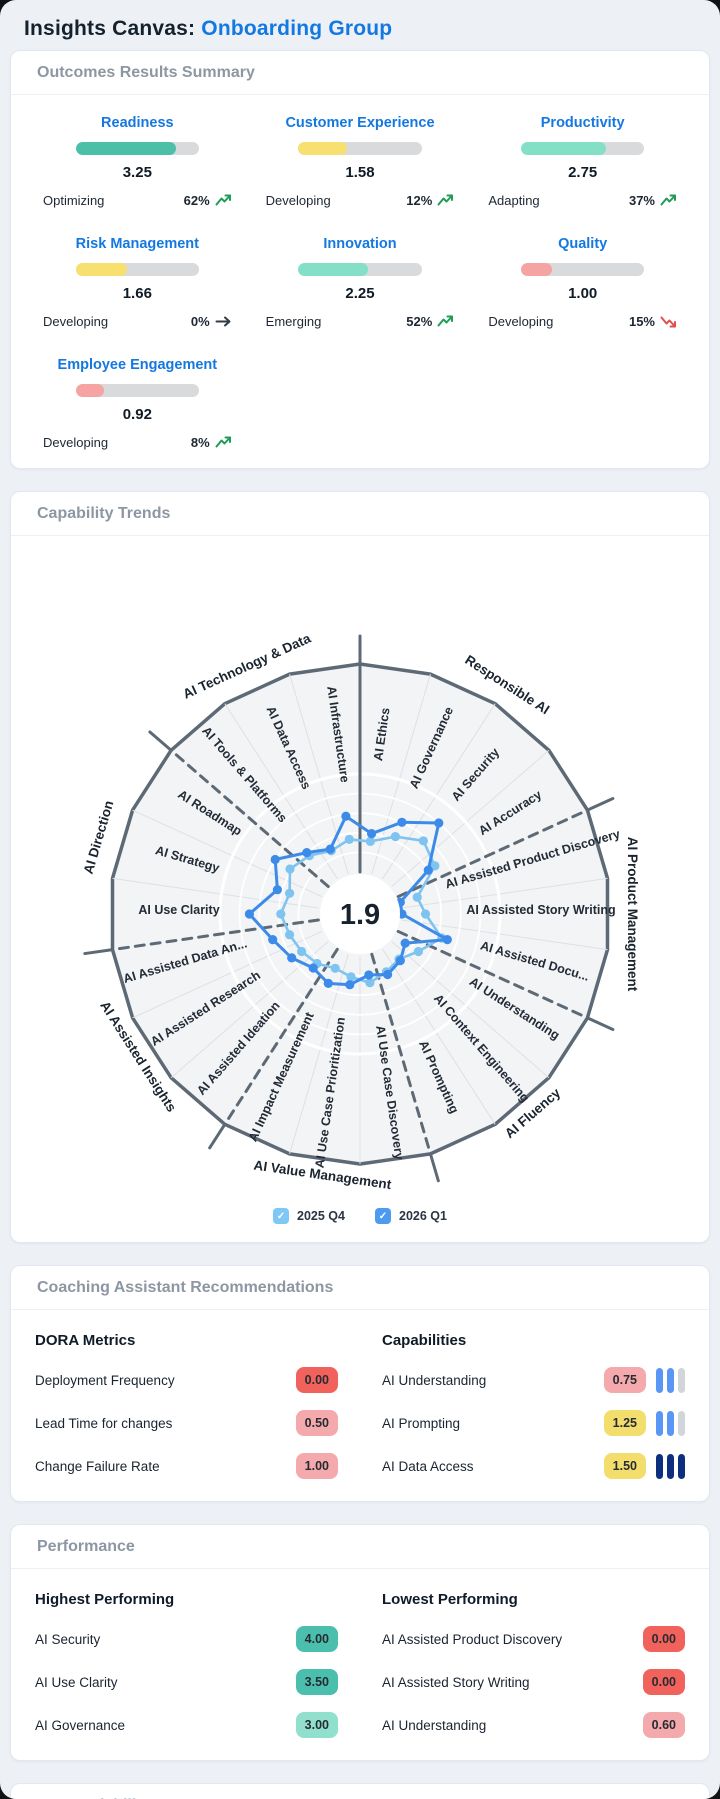 The width and height of the screenshot is (720, 1799). I want to click on metric-value: 3.25, so click(137, 172).